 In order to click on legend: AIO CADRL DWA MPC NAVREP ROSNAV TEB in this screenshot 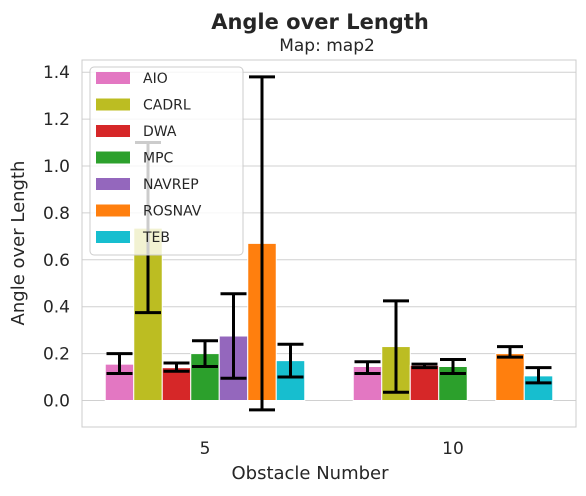, I will do `click(166, 161)`.